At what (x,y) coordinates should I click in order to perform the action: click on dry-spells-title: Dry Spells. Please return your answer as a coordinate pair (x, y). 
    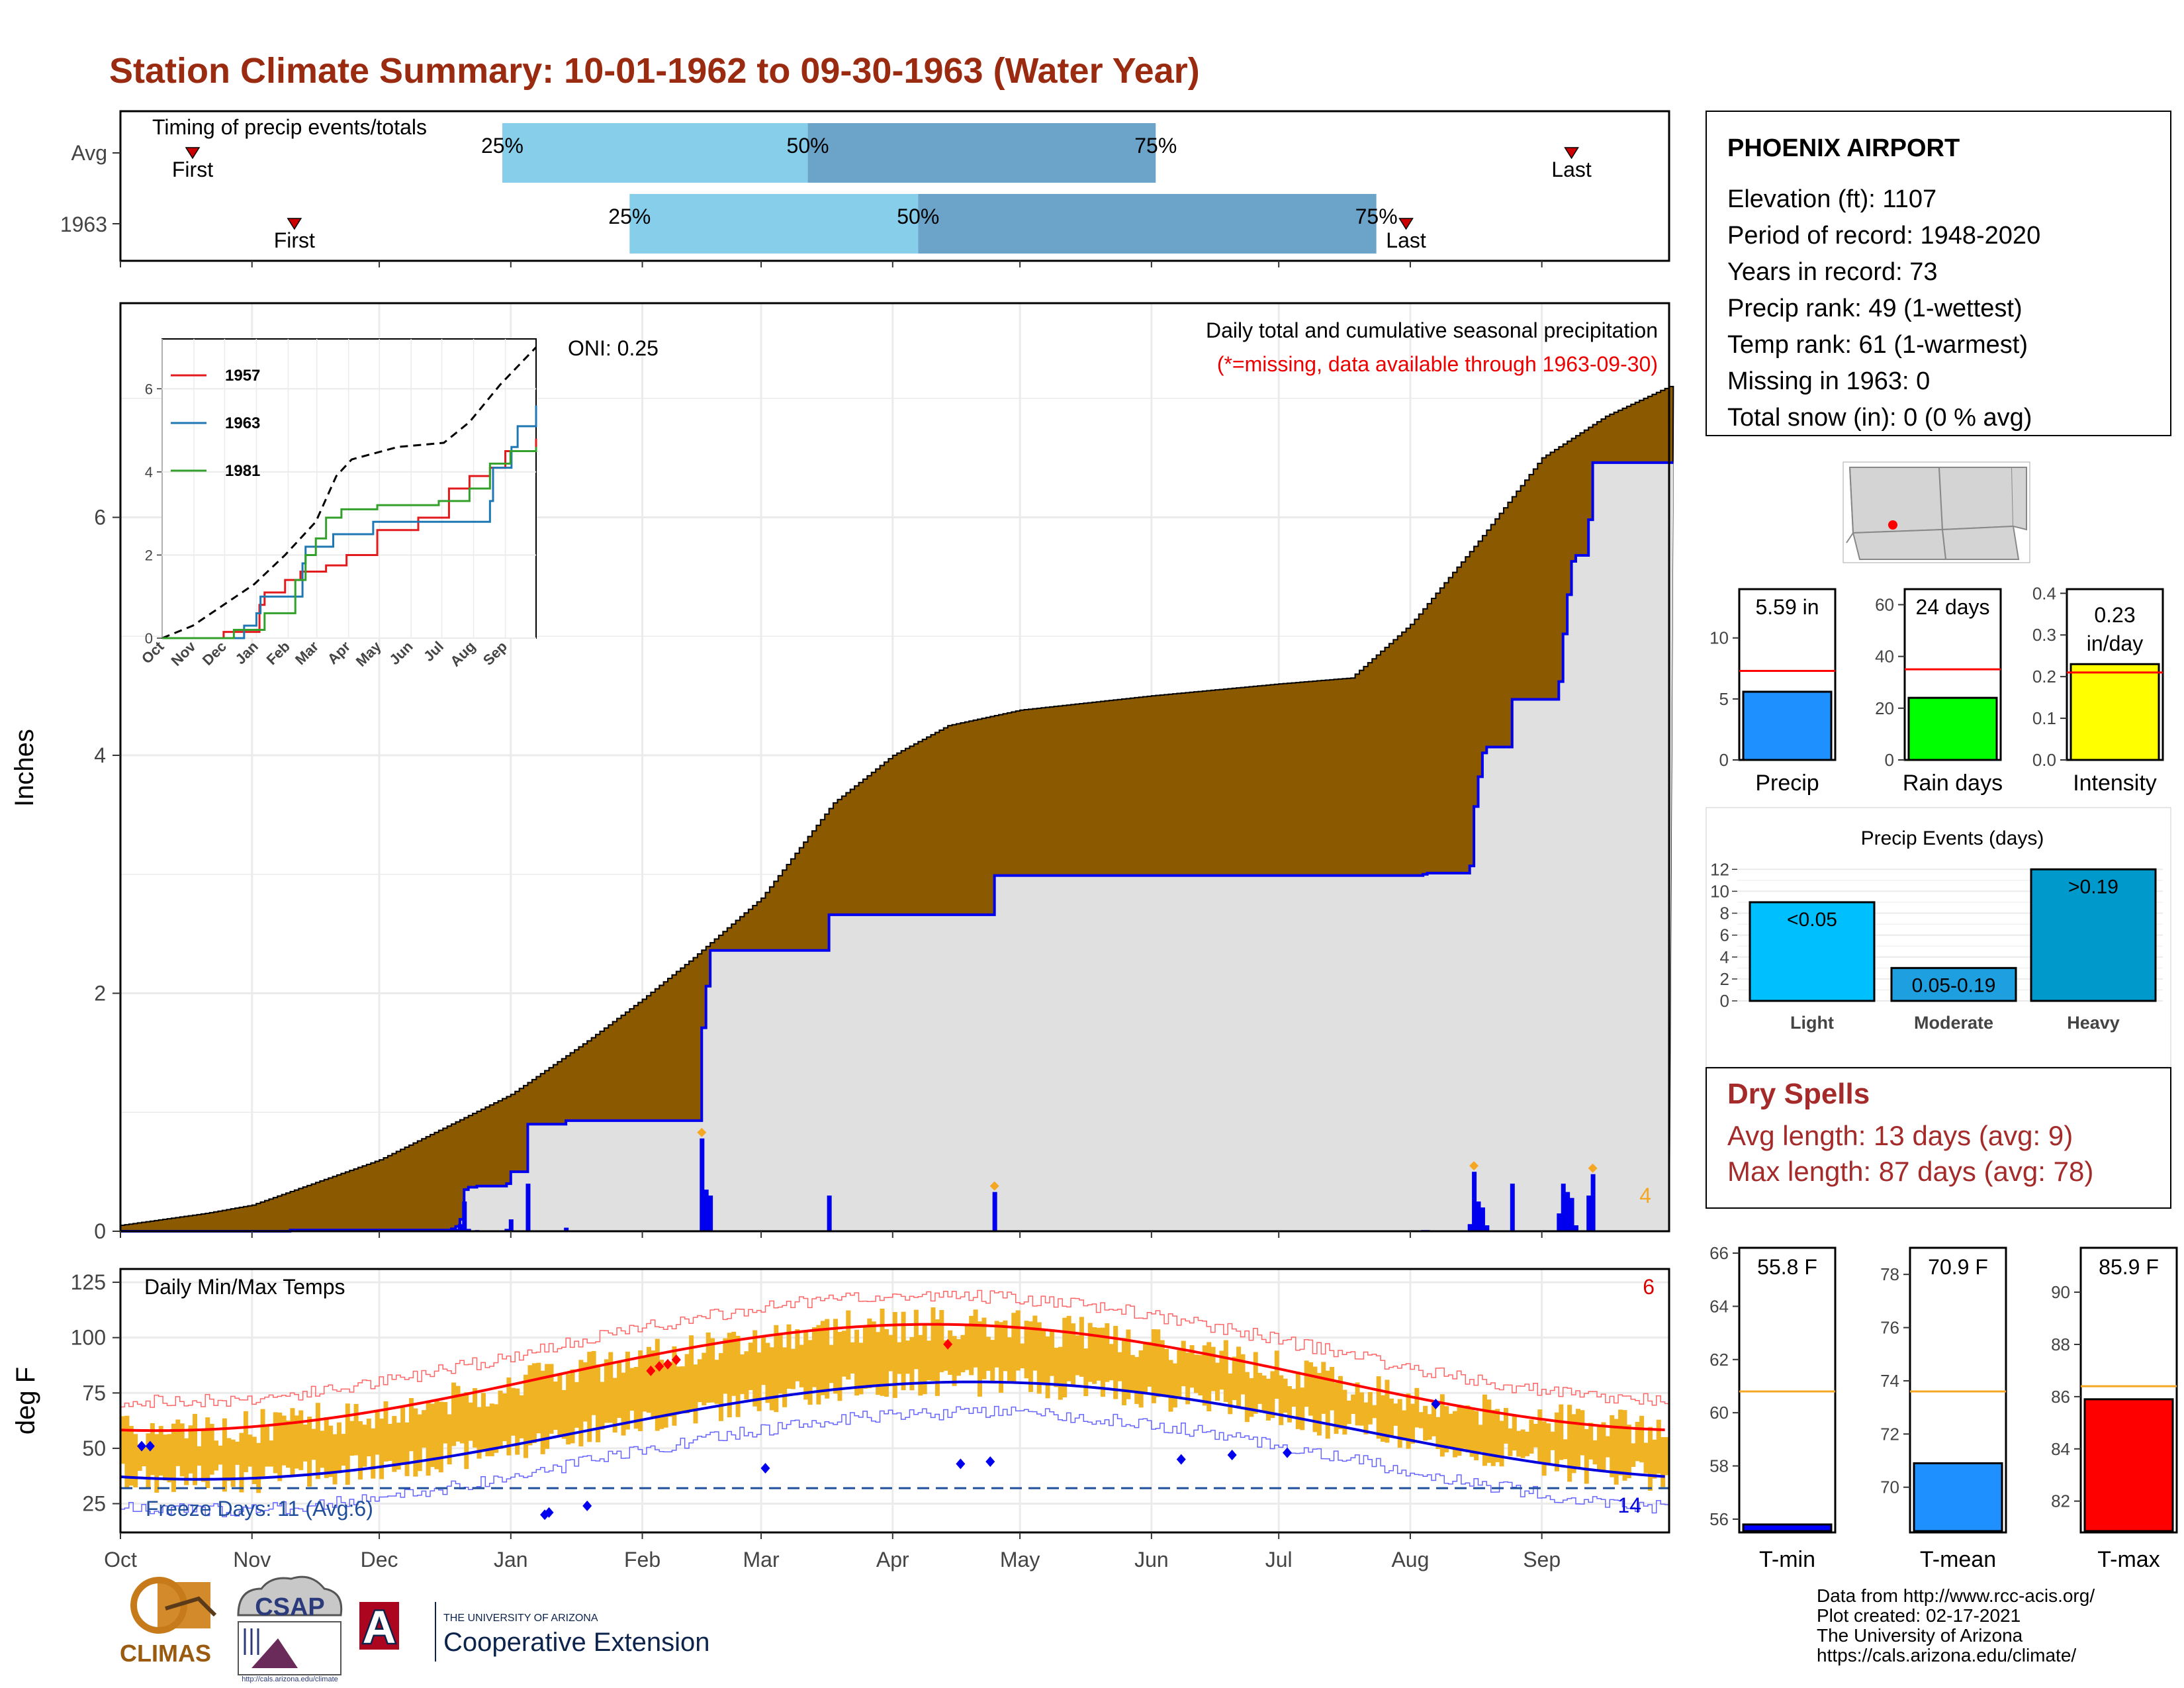
    Looking at the image, I should click on (1798, 1094).